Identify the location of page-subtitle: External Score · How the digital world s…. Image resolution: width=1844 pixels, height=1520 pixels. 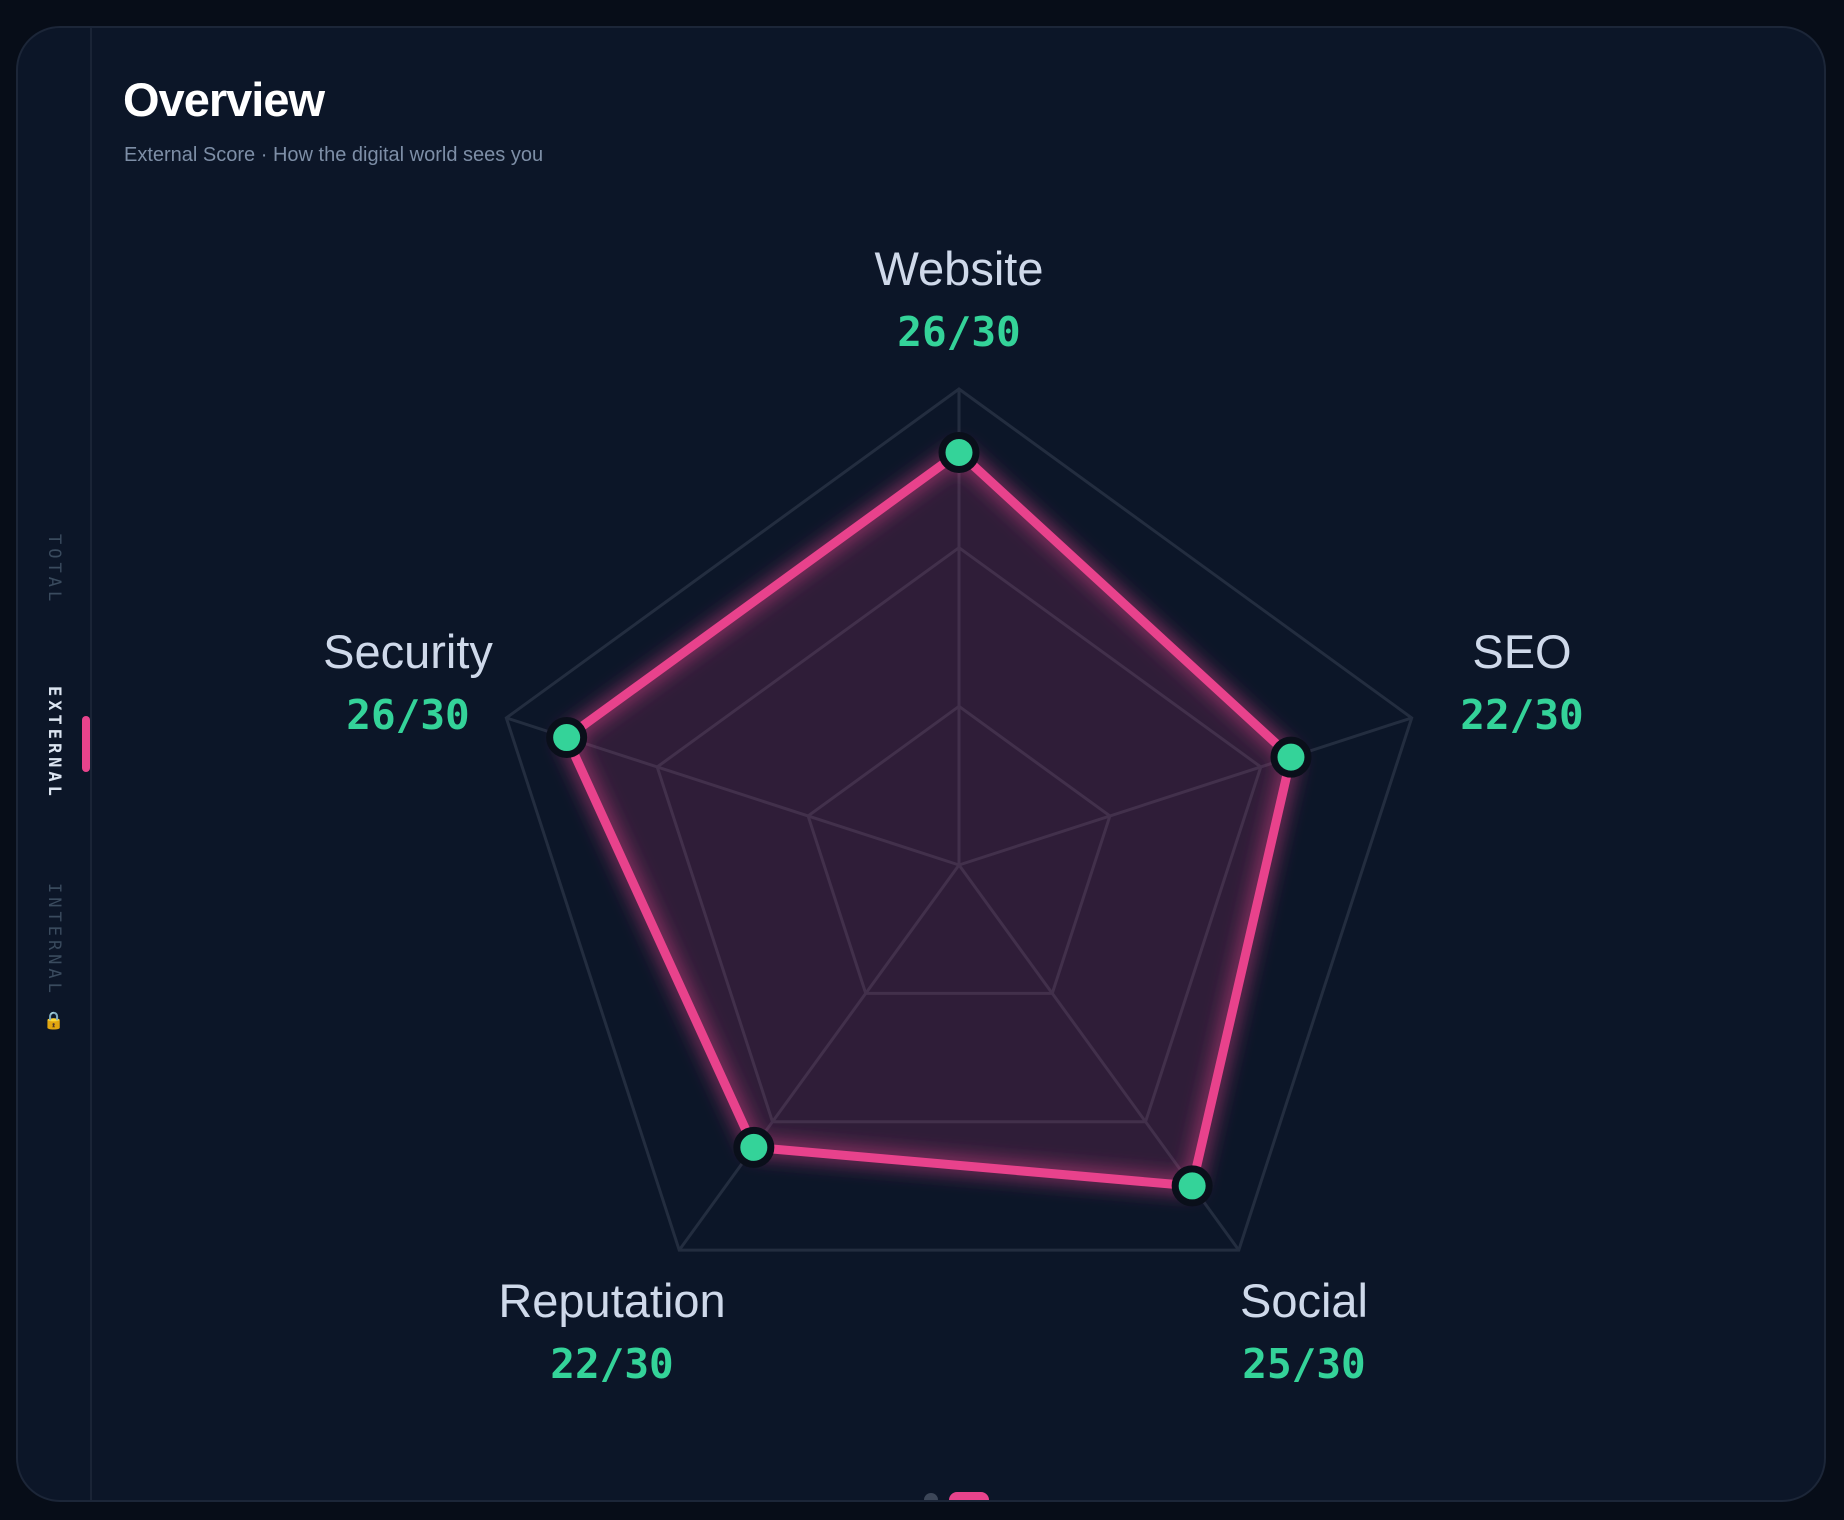
(334, 155).